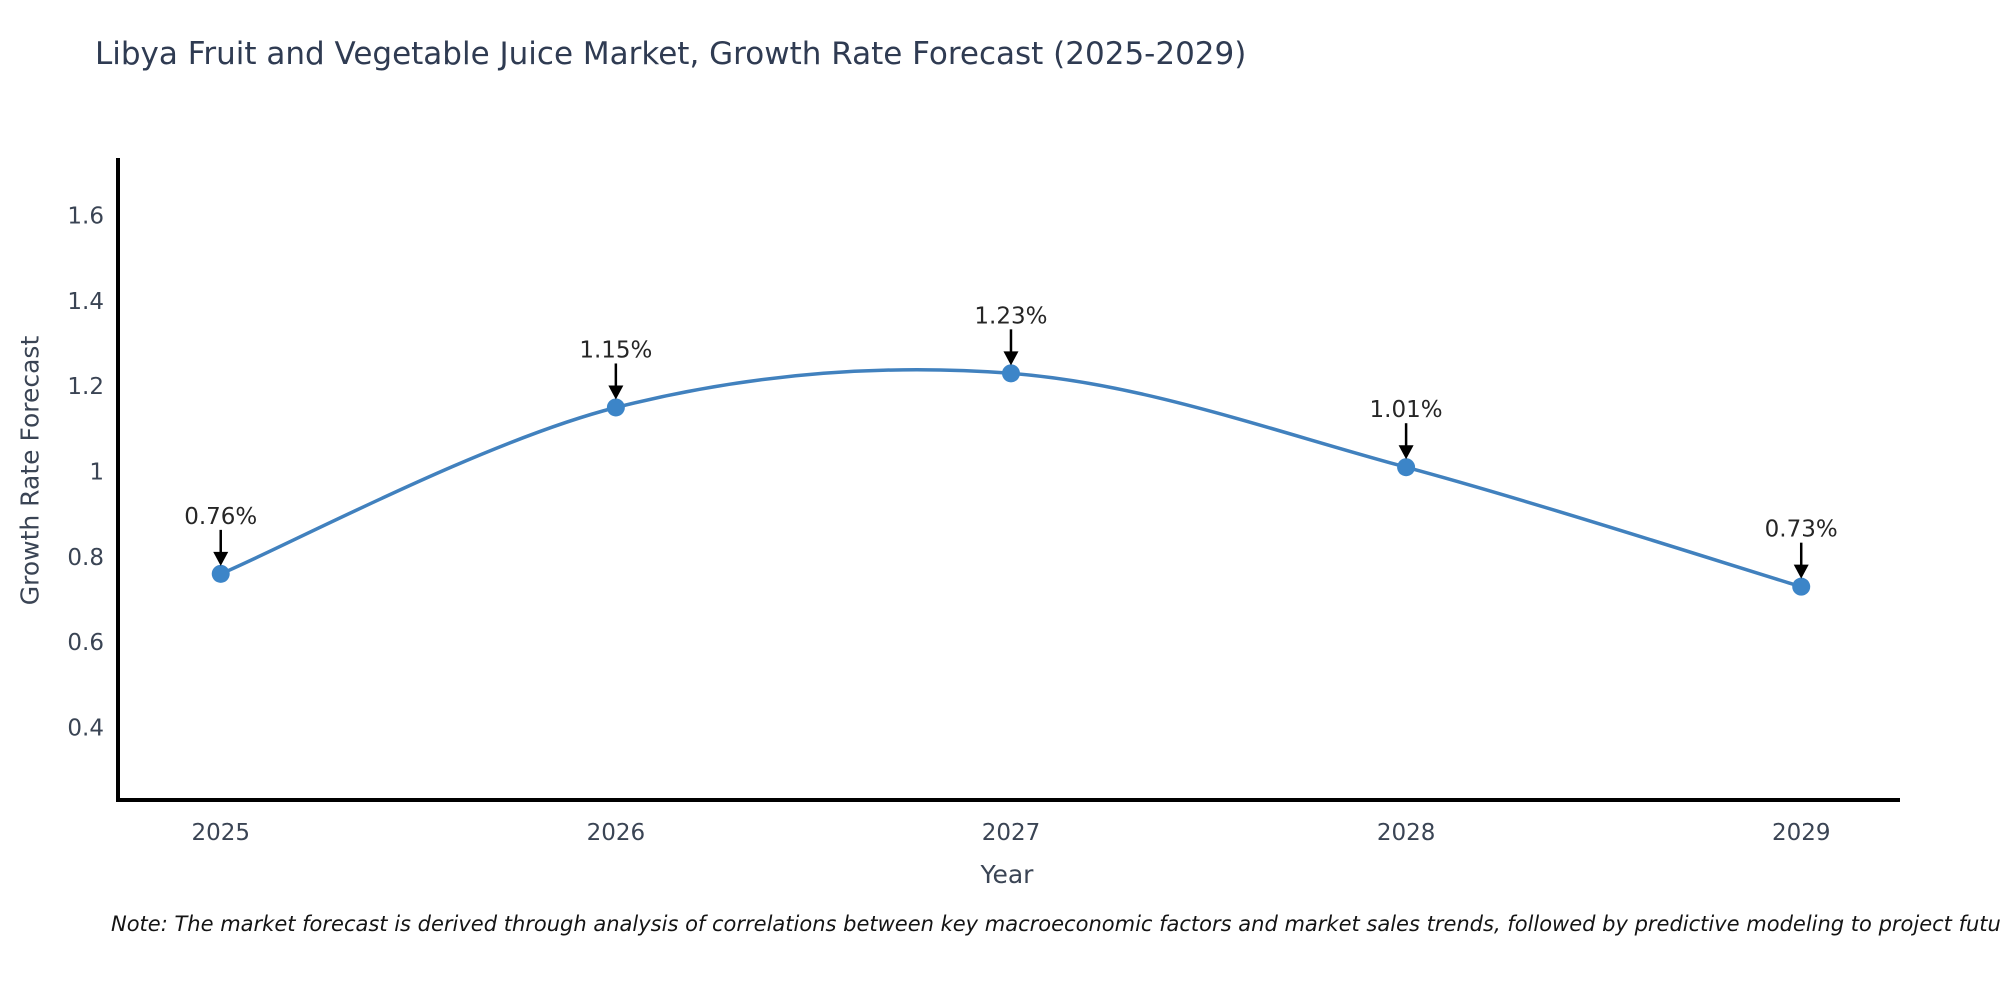  Describe the element at coordinates (615, 350) in the screenshot. I see `data-point-label: 1.15%` at that location.